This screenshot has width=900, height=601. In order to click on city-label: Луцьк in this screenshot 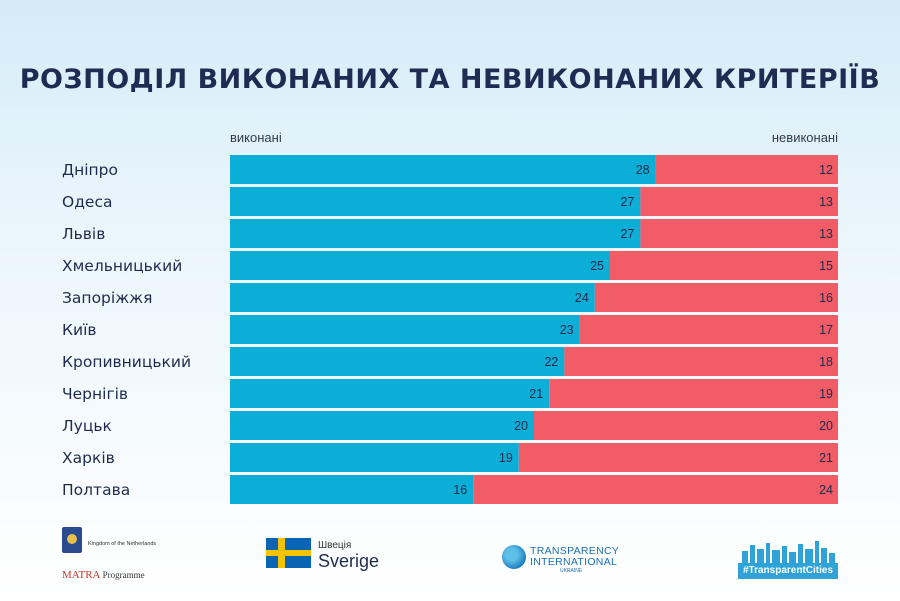, I will do `click(87, 426)`.